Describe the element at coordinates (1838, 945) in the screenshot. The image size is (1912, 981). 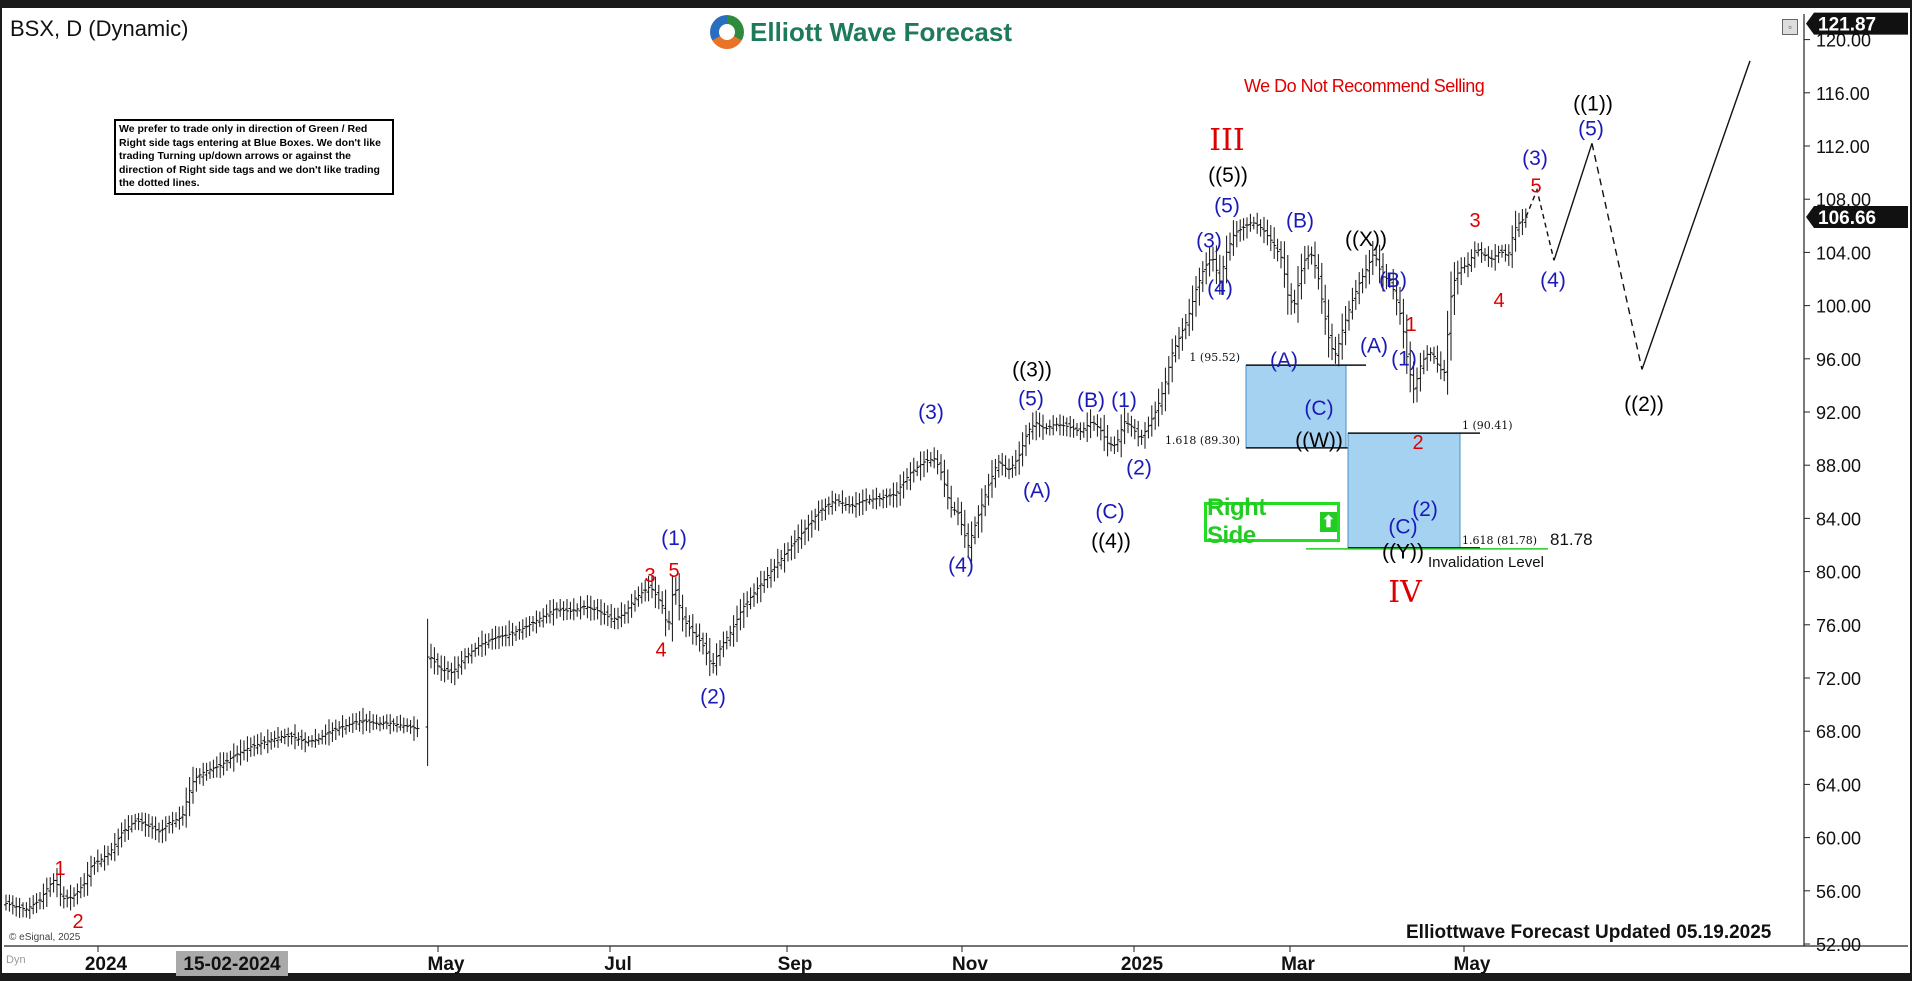
I see `price-tick-label: 52.00` at that location.